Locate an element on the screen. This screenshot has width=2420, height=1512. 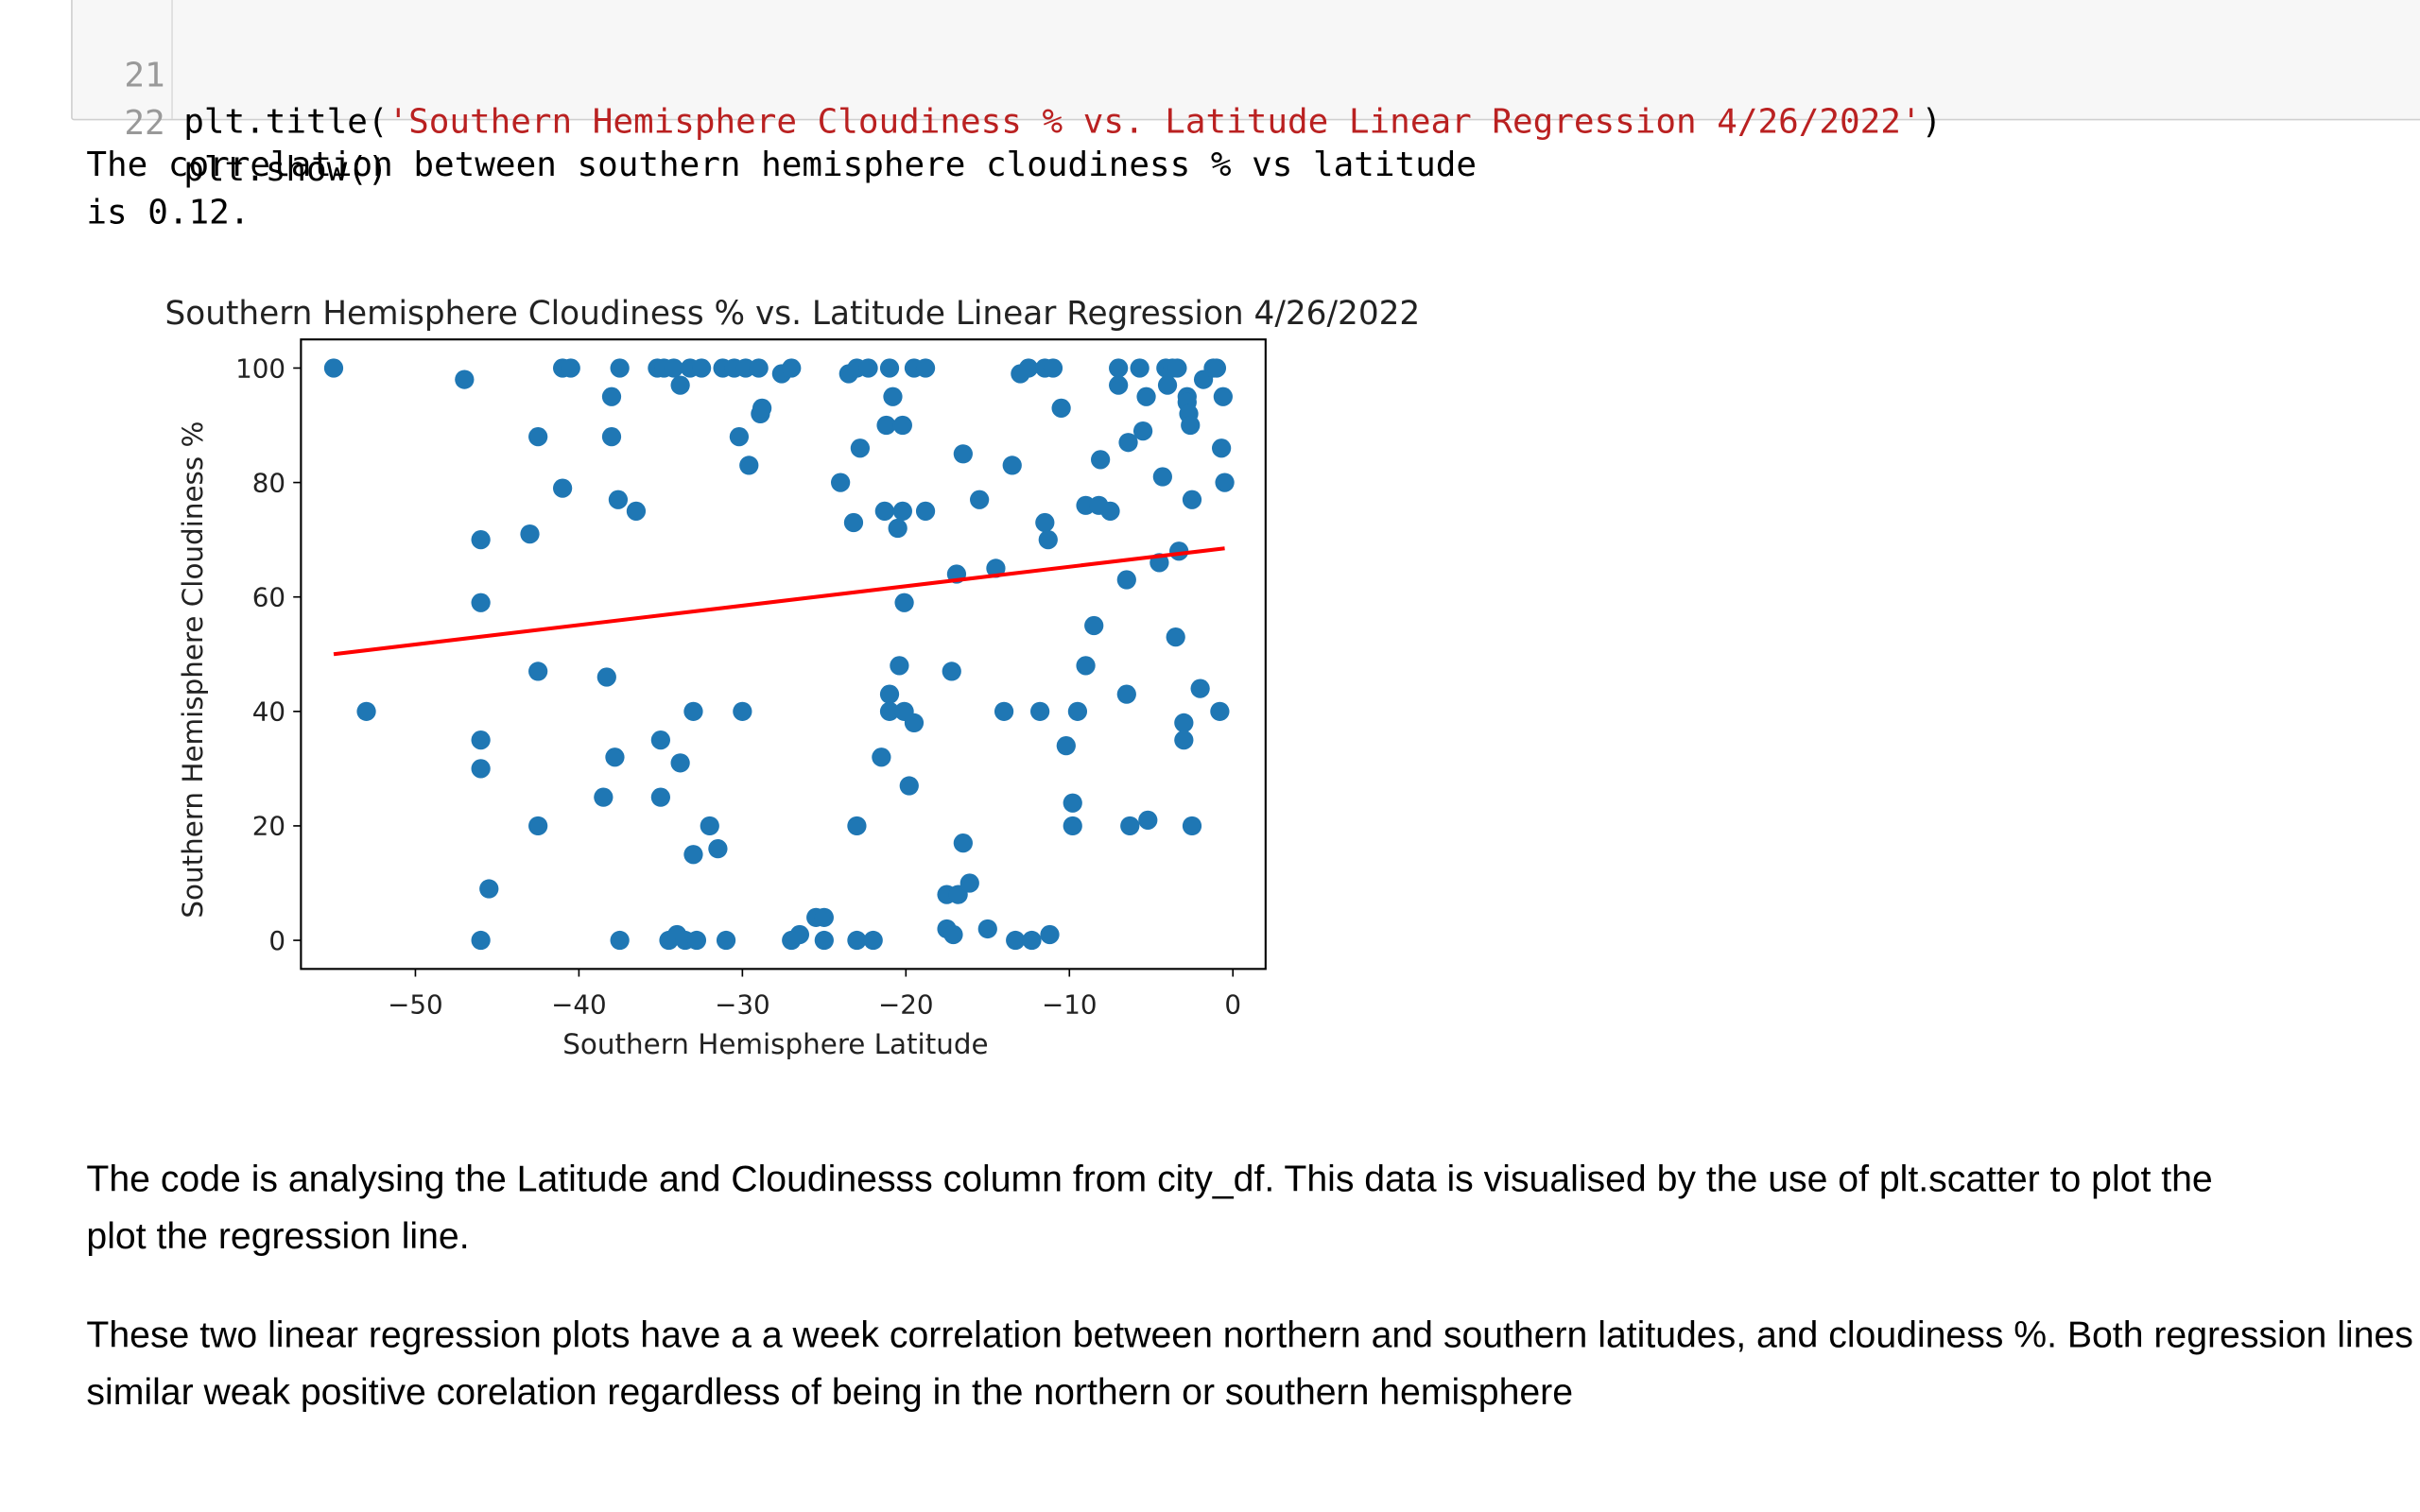
y-tick-label: 0 is located at coordinates (277, 940).